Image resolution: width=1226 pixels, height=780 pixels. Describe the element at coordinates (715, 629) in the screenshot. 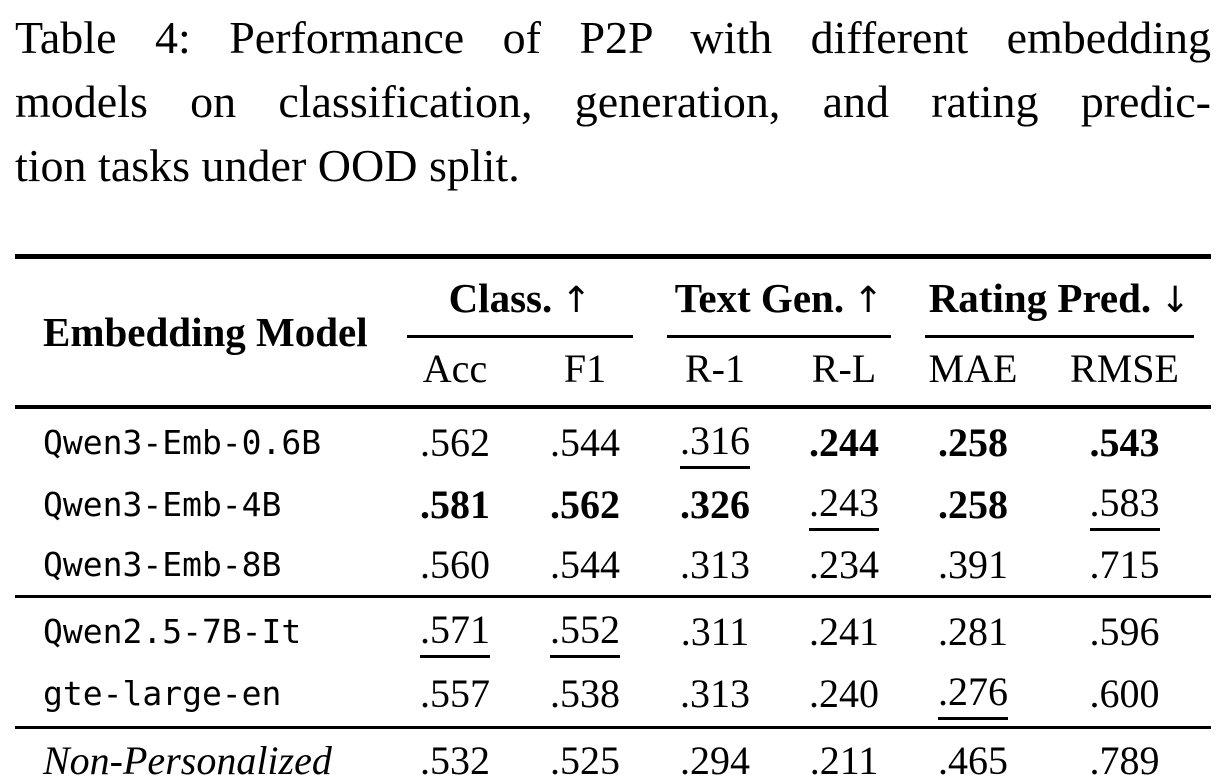

I see `metric-cell: .311` at that location.